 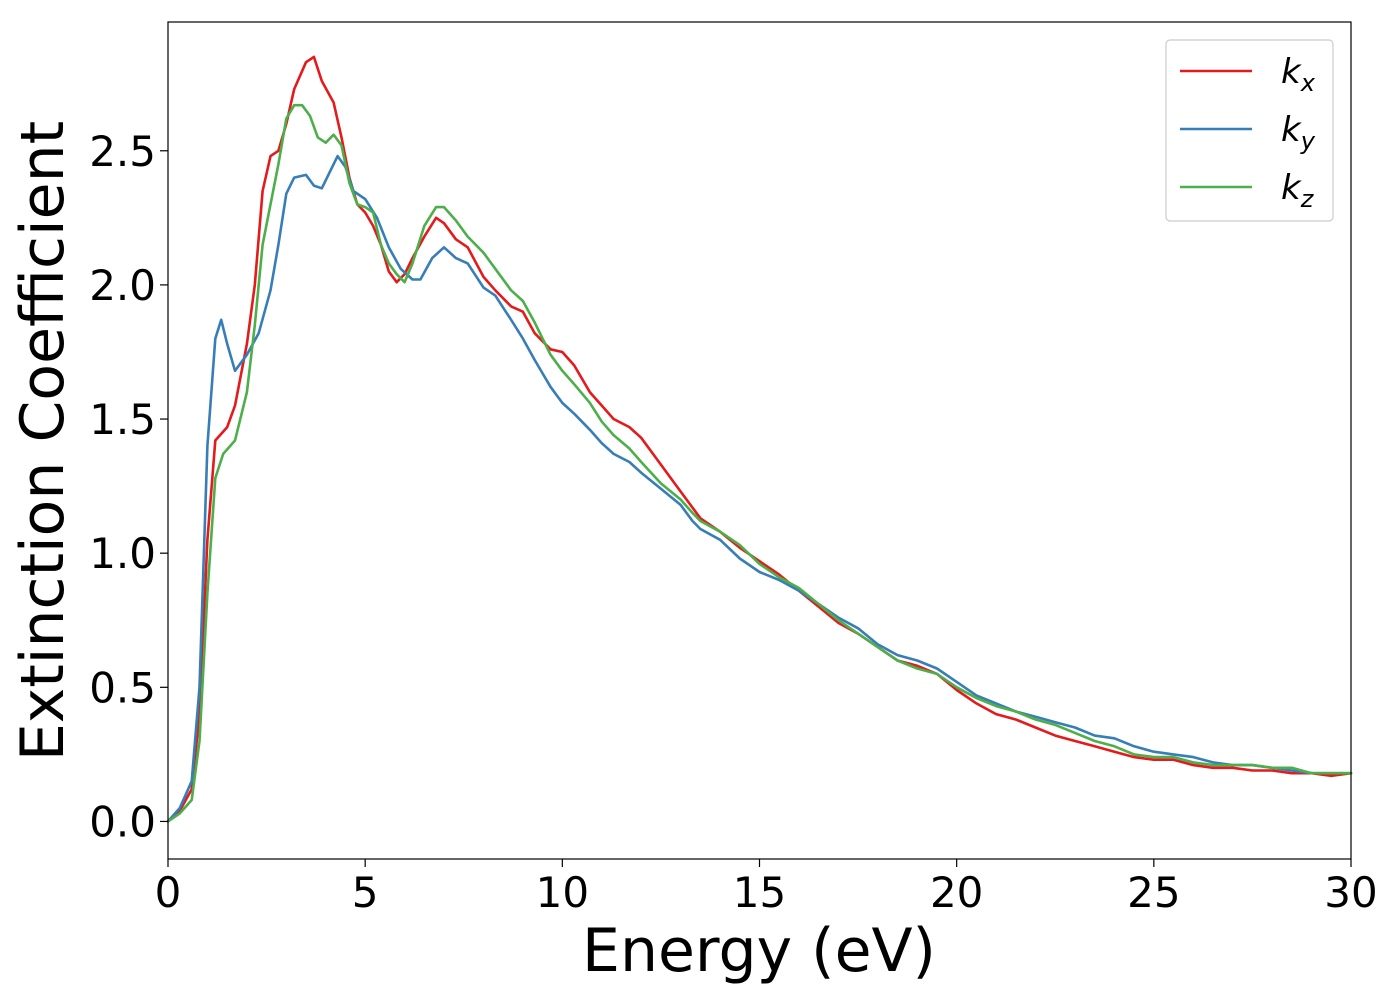 What do you see at coordinates (1298, 132) in the screenshot?
I see `legend-label-y: ky` at bounding box center [1298, 132].